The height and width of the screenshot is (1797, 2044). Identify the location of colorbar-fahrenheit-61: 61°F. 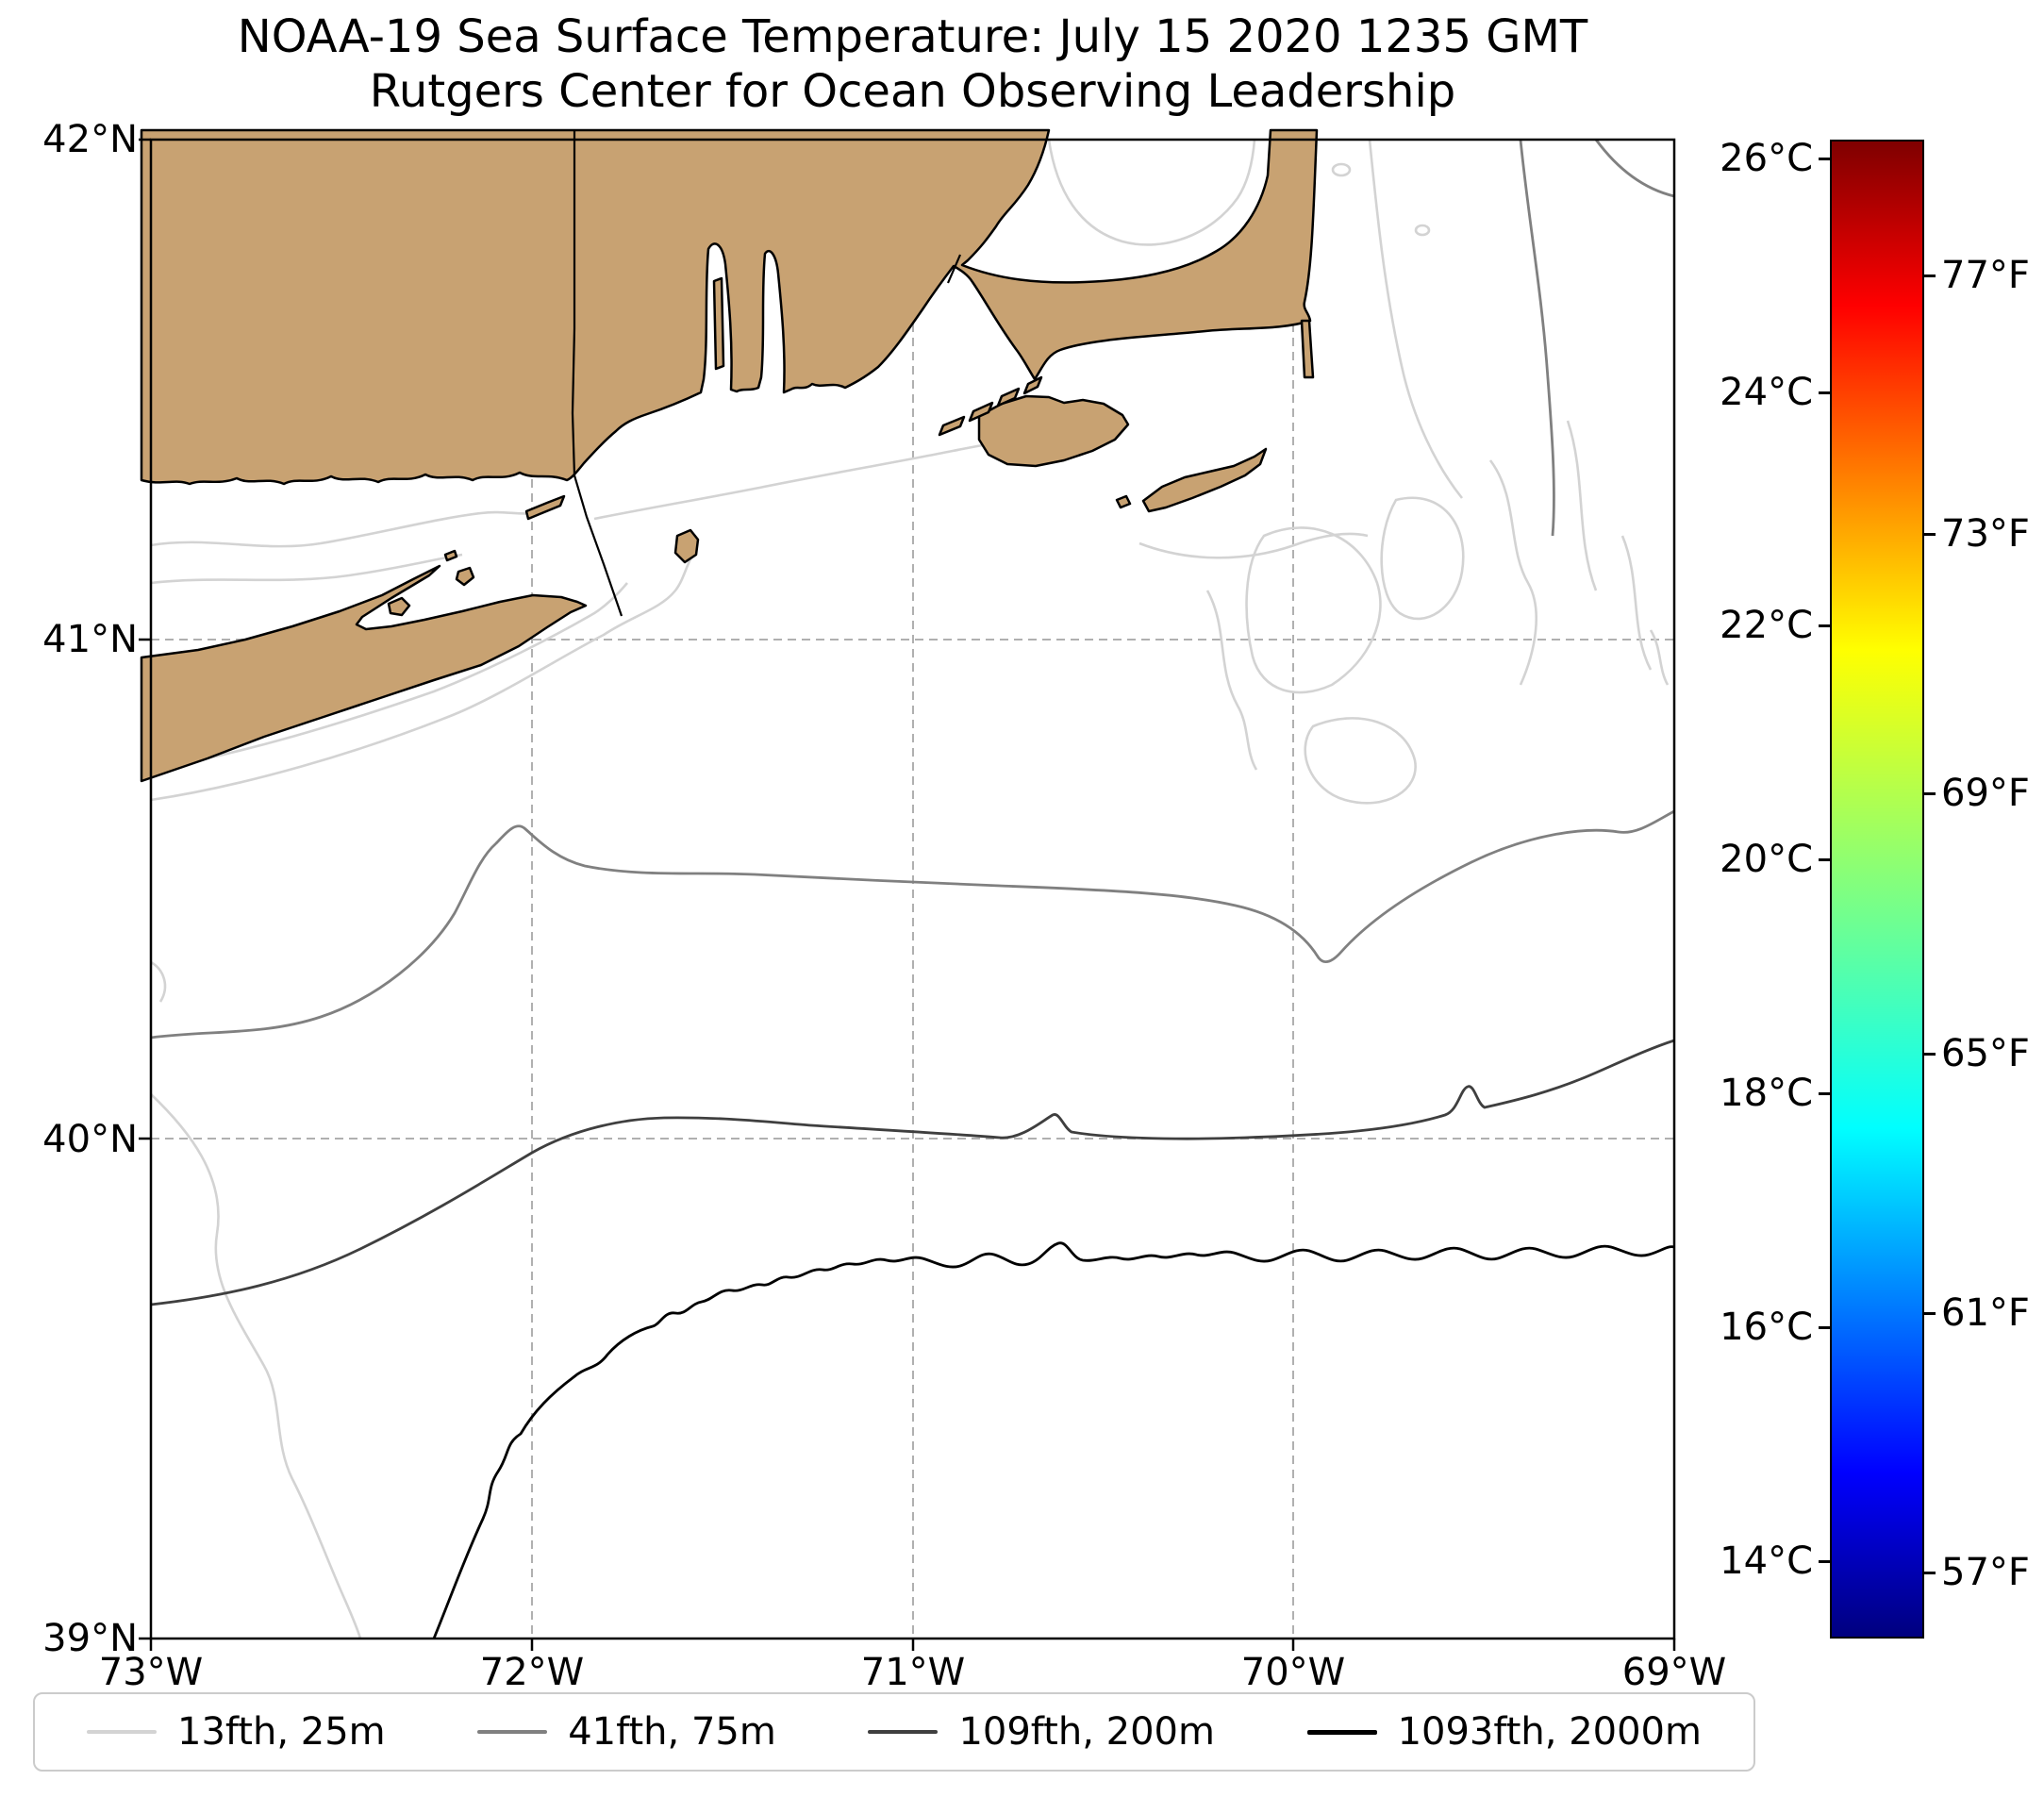
(1986, 1313).